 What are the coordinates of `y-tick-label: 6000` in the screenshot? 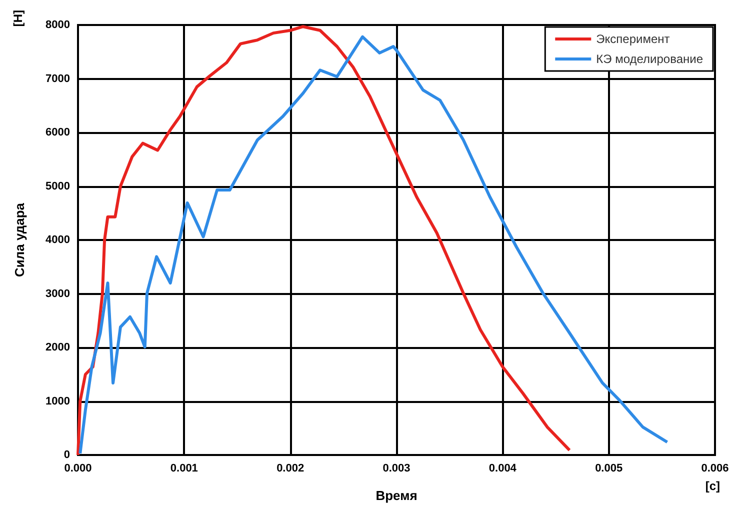 It's located at (58, 132).